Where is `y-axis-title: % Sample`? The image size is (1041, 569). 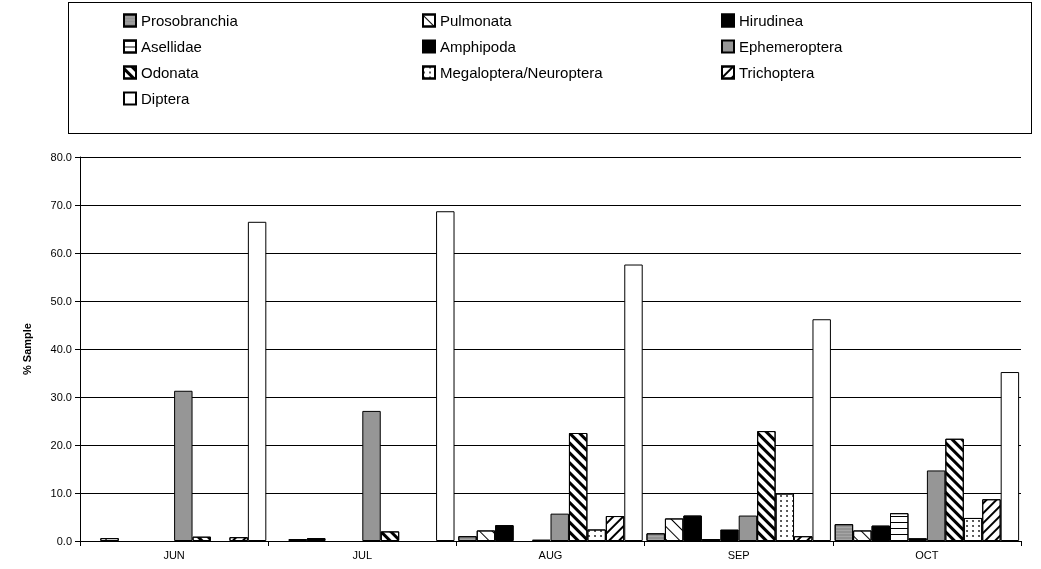 y-axis-title: % Sample is located at coordinates (26, 349).